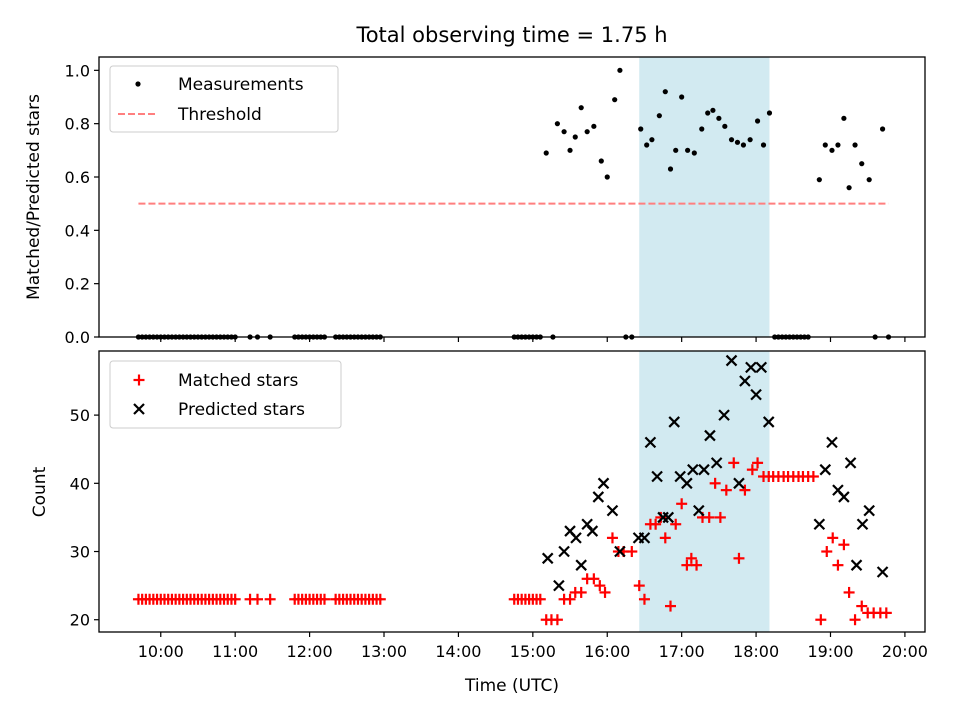 Image resolution: width=960 pixels, height=720 pixels. Describe the element at coordinates (77, 124) in the screenshot. I see `ratio-y-tick-label: 0.8` at that location.